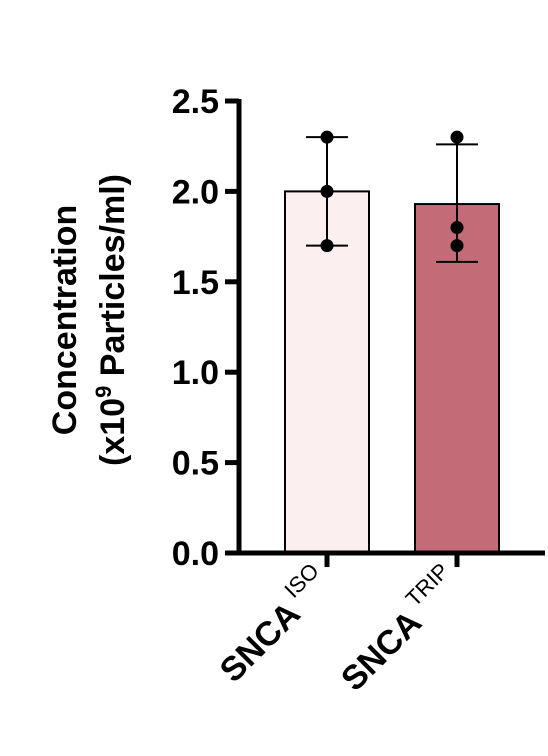  What do you see at coordinates (195, 554) in the screenshot?
I see `y-tick-label-1: 0.0` at bounding box center [195, 554].